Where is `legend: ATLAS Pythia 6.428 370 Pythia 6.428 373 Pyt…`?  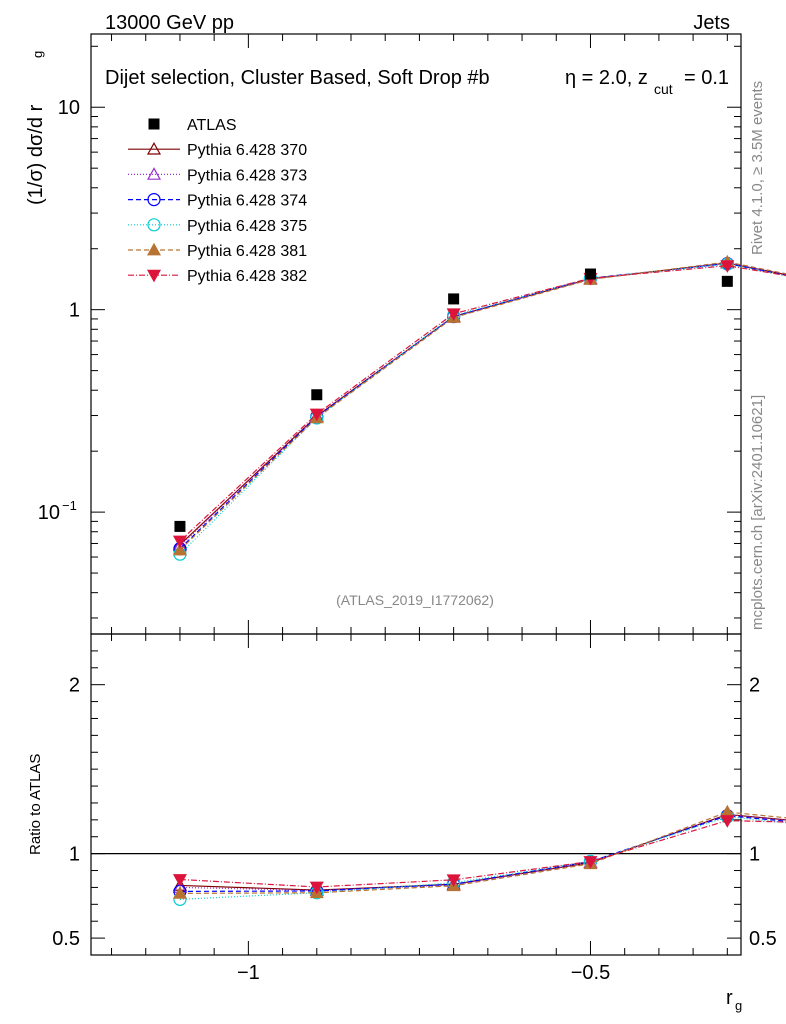
legend: ATLAS Pythia 6.428 370 Pythia 6.428 373 Pyt… is located at coordinates (217, 201).